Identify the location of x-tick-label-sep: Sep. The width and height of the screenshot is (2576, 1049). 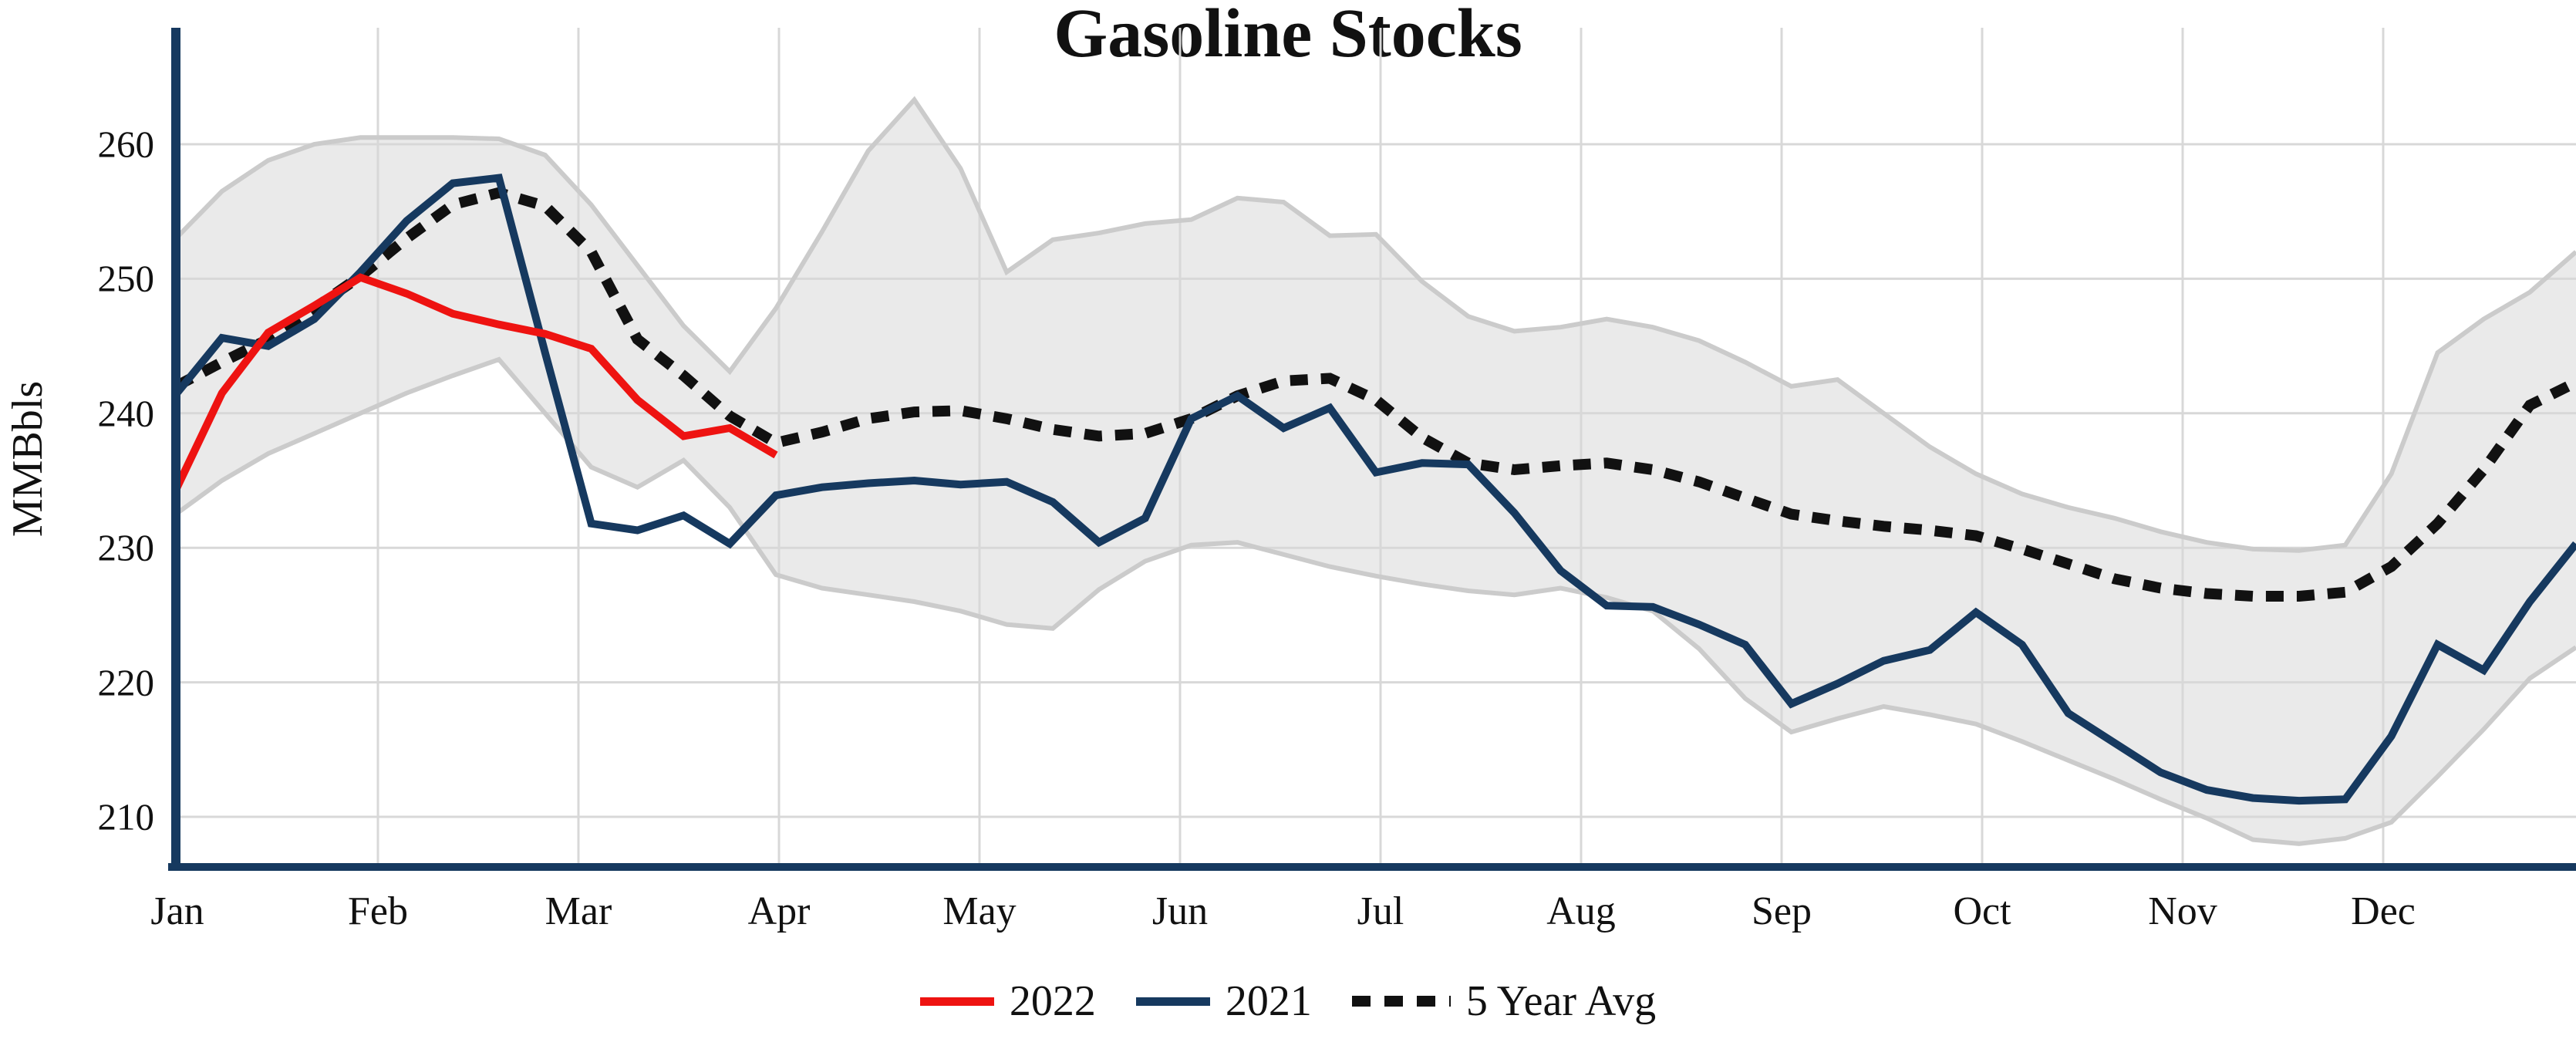
(1782, 911).